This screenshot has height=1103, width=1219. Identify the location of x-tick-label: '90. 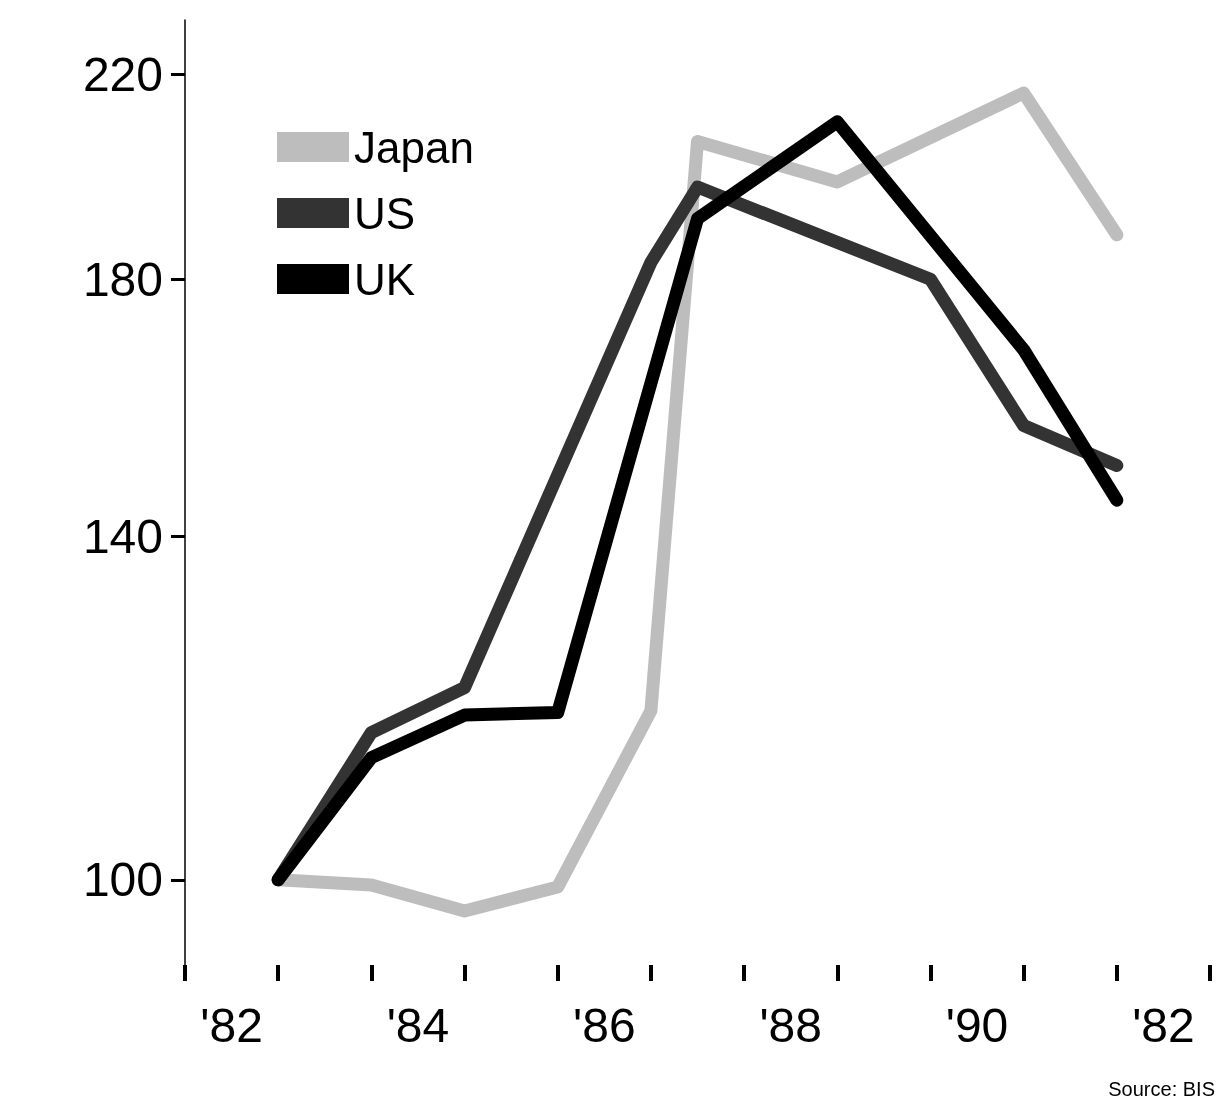
(977, 1025).